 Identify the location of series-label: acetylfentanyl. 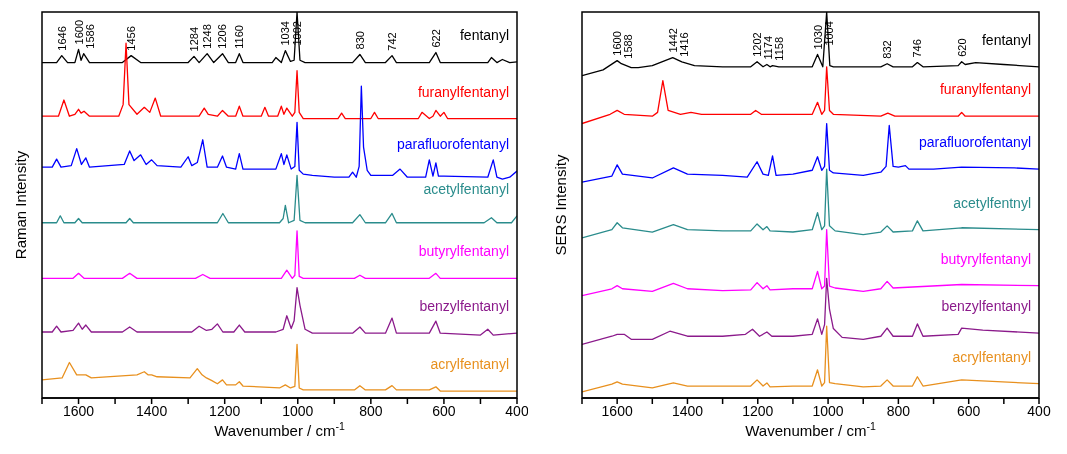
(466, 188).